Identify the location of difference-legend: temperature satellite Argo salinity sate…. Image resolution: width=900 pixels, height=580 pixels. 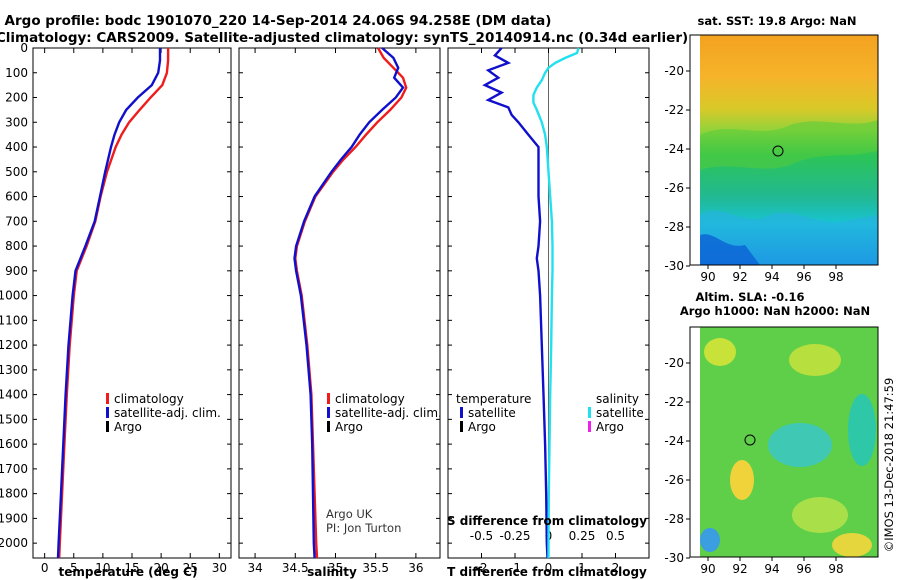
(550, 413).